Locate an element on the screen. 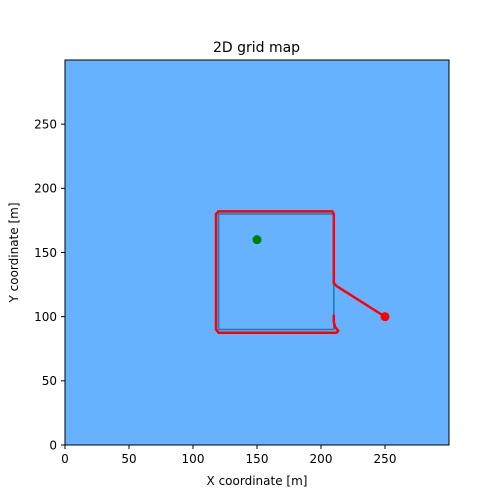 The width and height of the screenshot is (500, 500). current-position-point is located at coordinates (385, 317).